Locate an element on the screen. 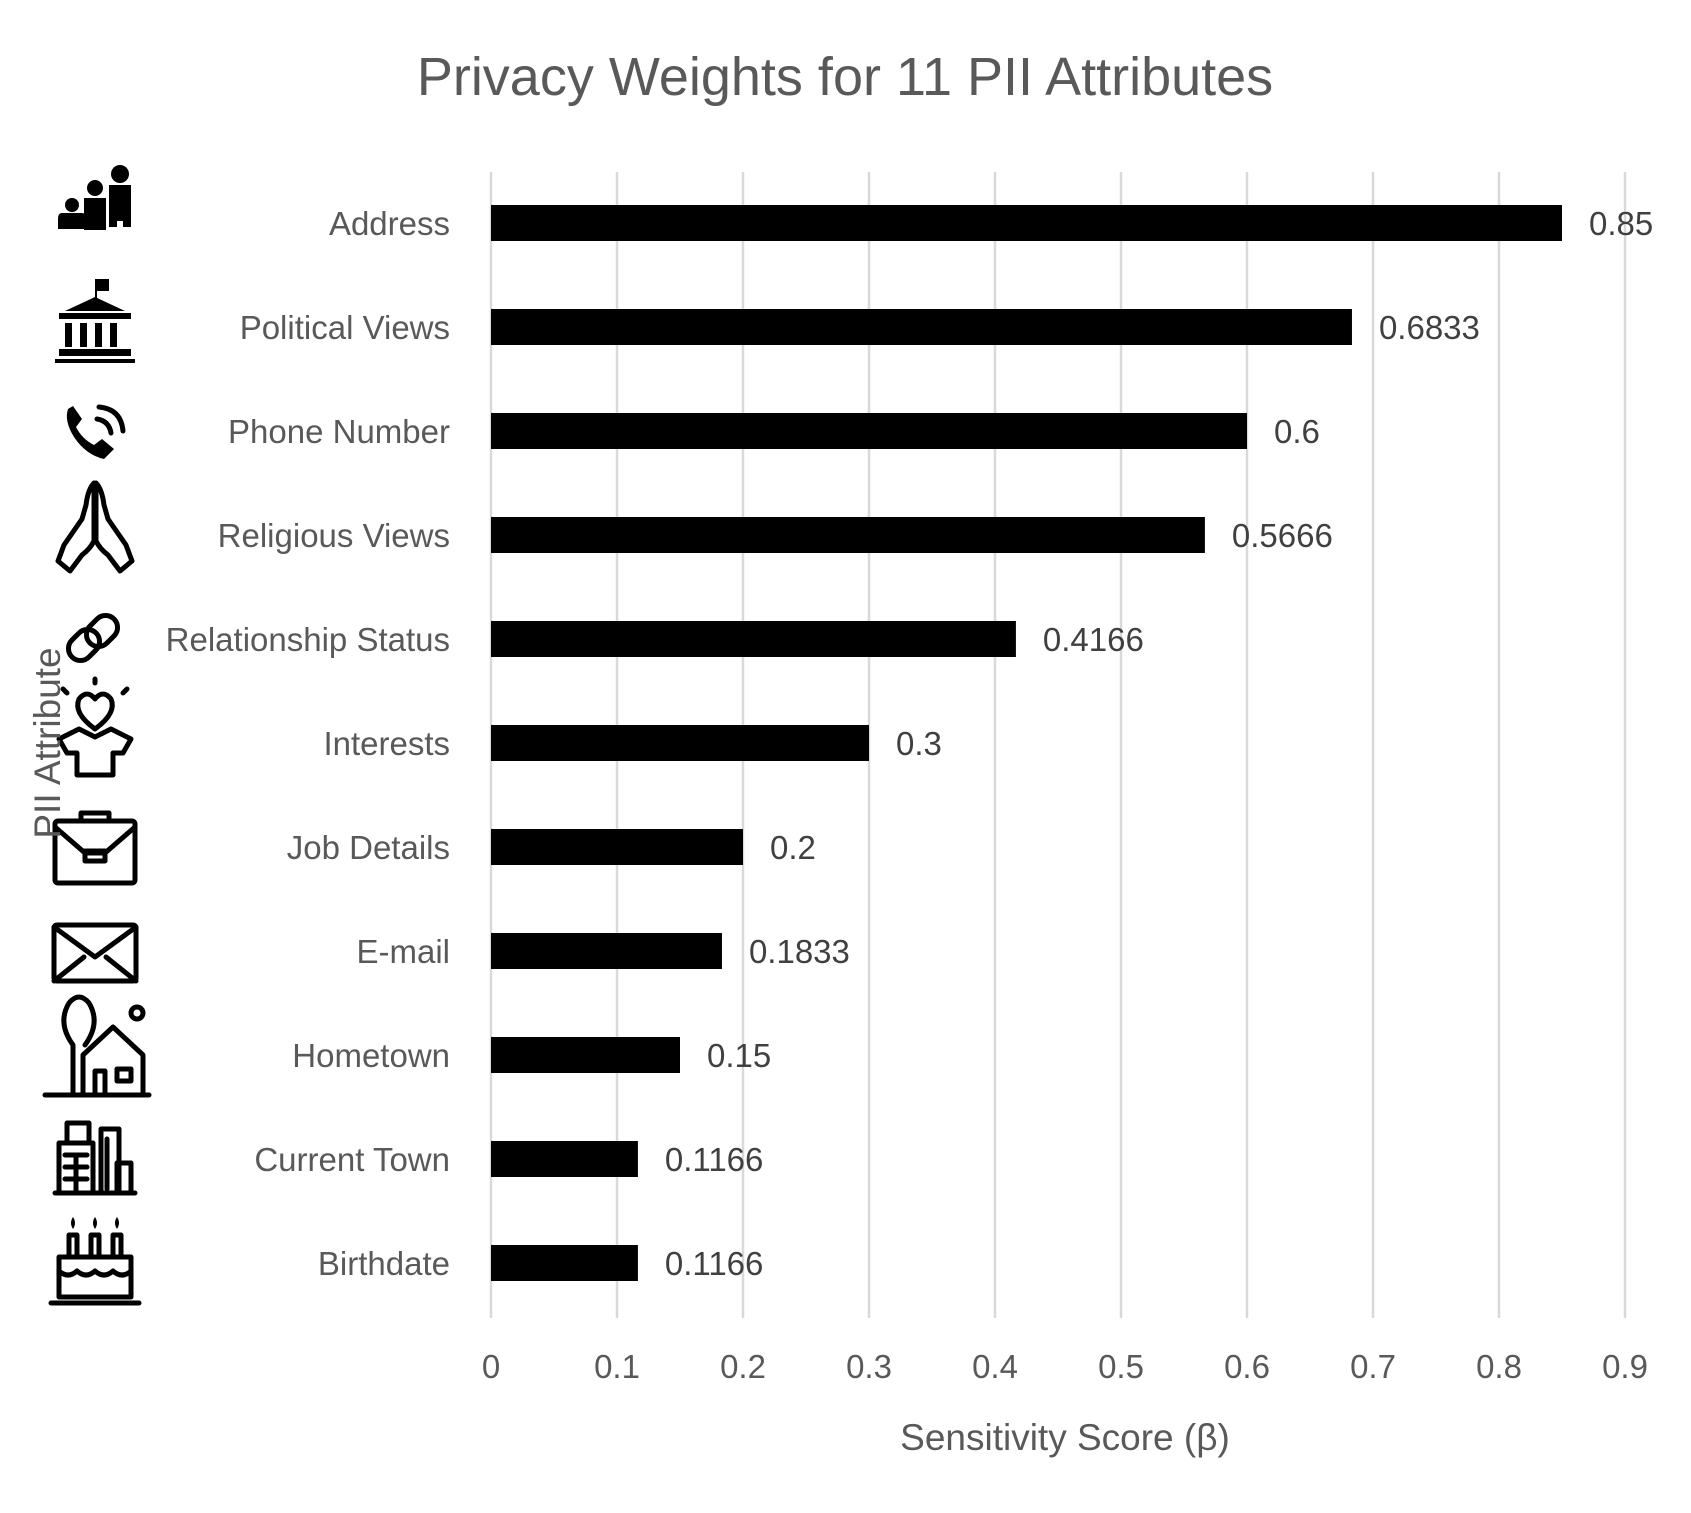 The width and height of the screenshot is (1691, 1513). category-label: Job Details is located at coordinates (368, 847).